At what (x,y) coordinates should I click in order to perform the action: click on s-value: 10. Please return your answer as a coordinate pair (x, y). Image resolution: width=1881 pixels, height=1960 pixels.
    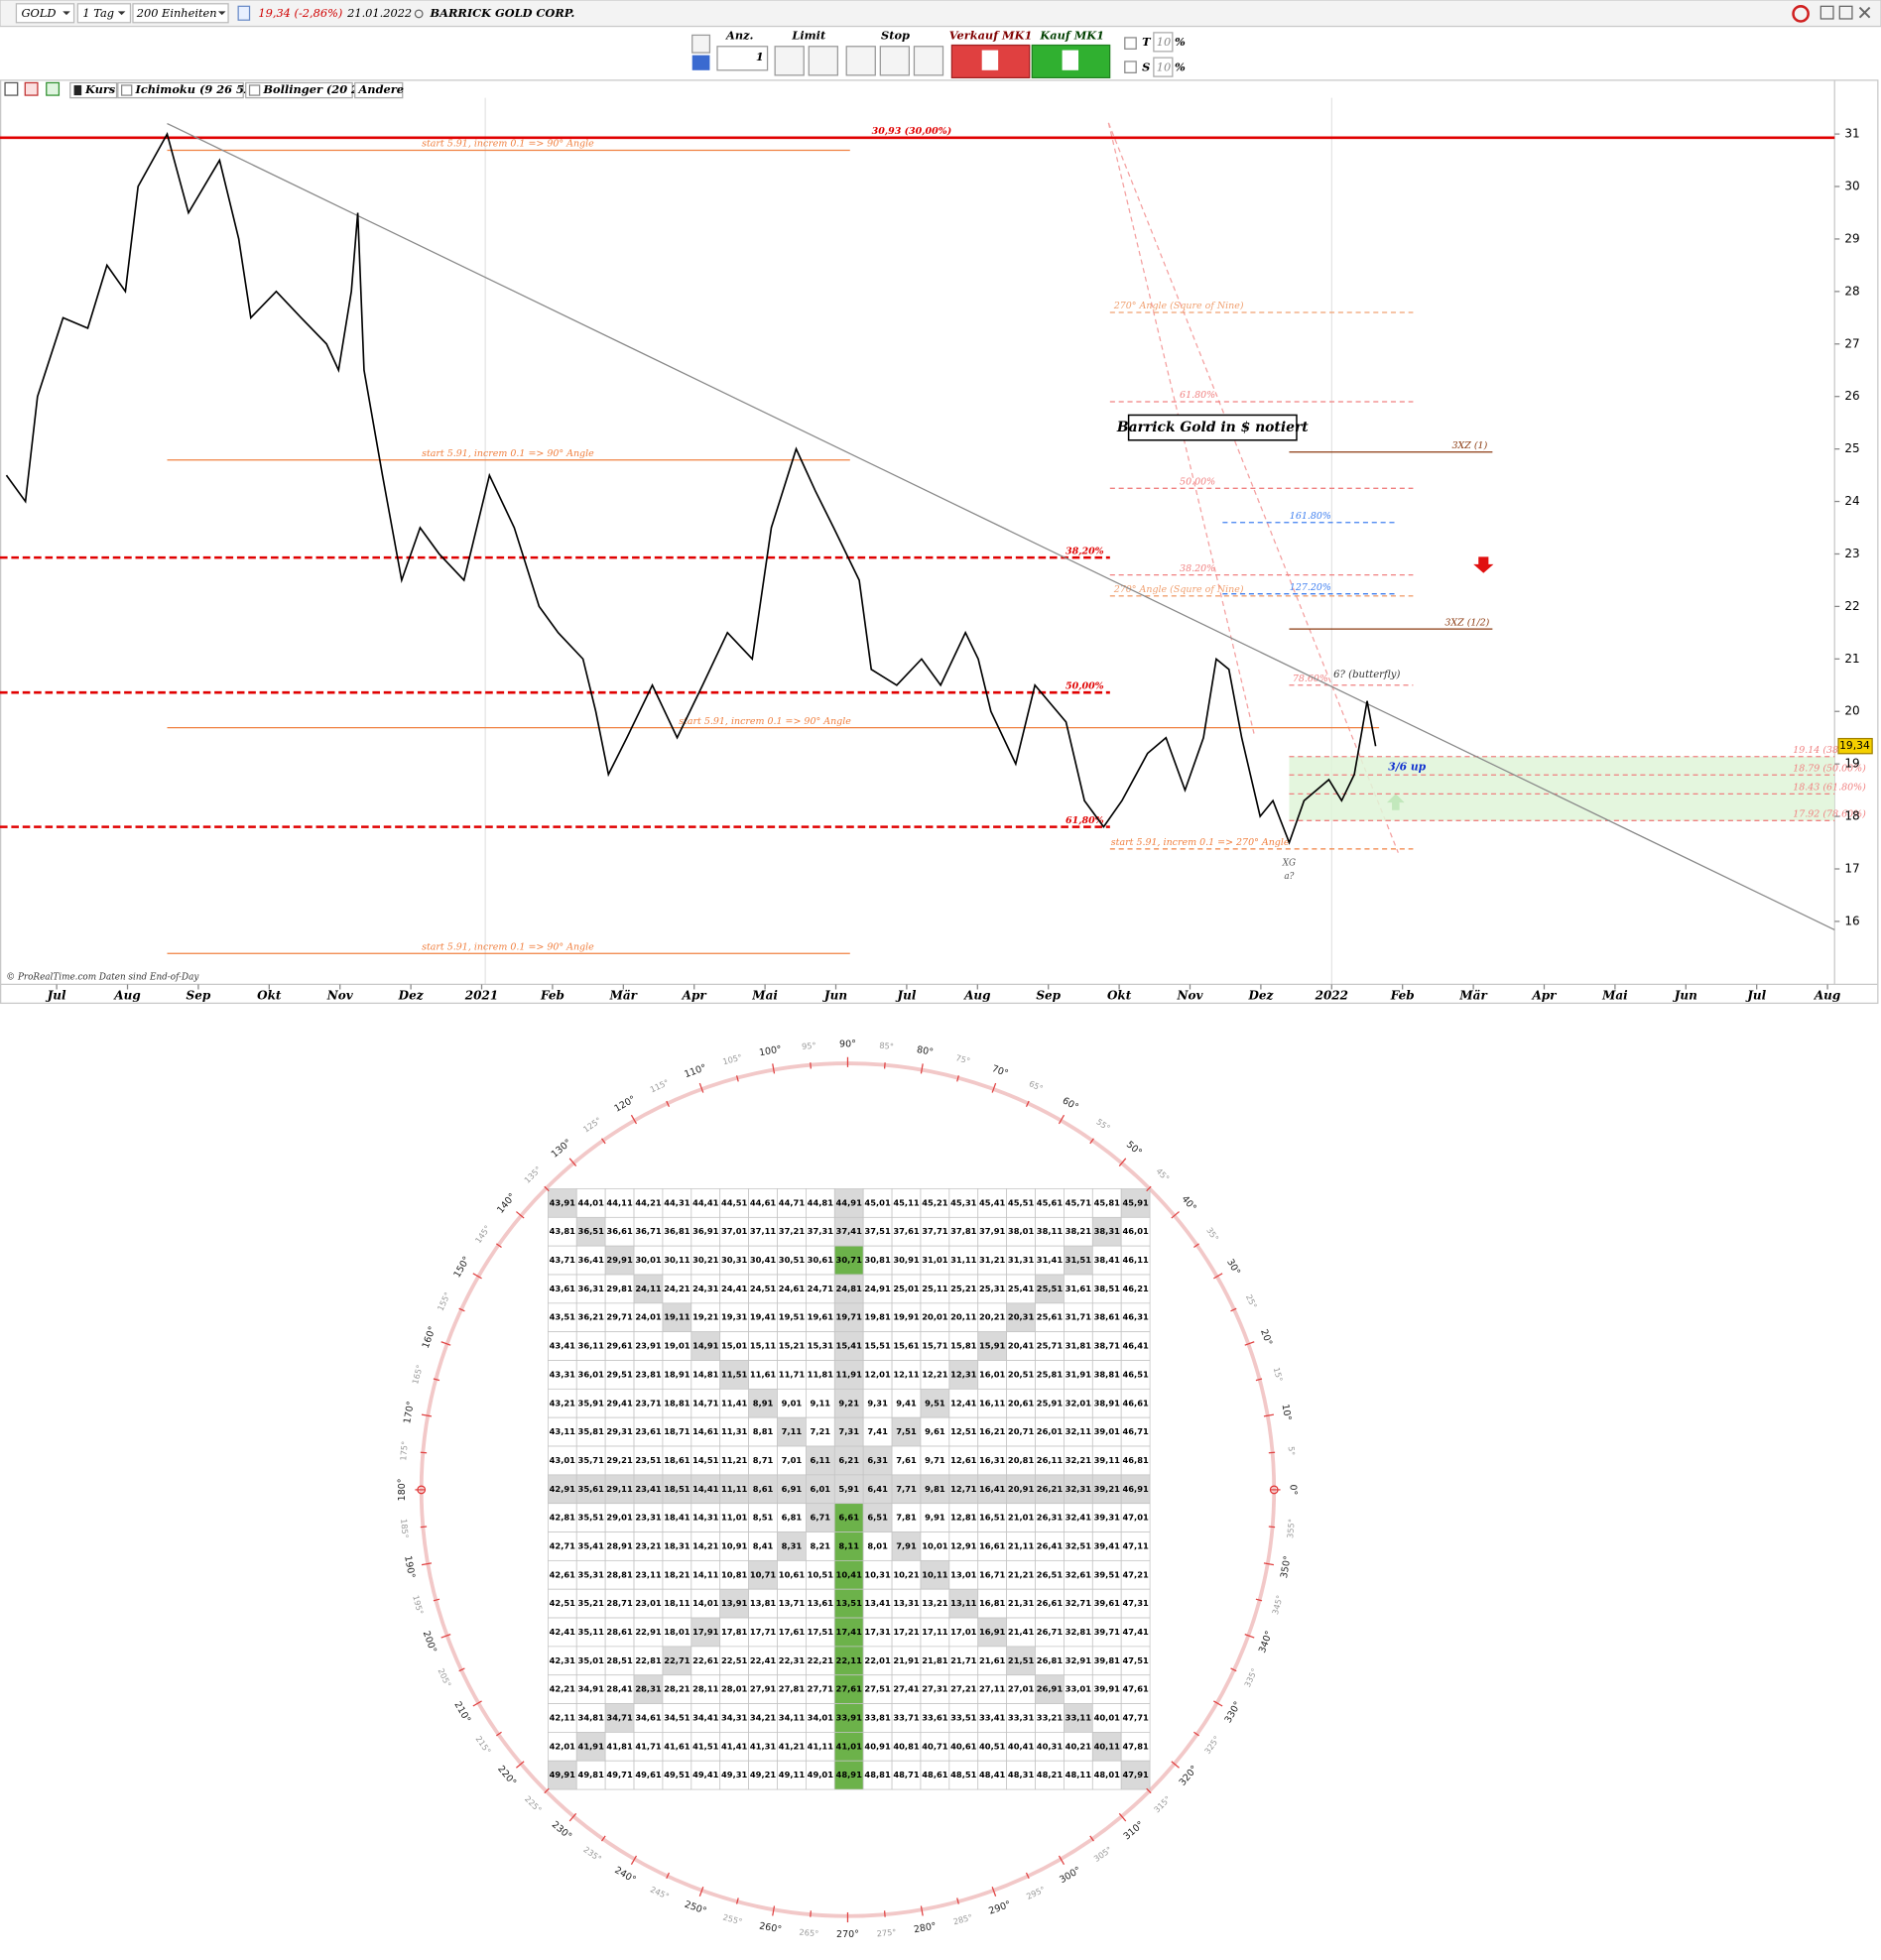
    Looking at the image, I should click on (1164, 66).